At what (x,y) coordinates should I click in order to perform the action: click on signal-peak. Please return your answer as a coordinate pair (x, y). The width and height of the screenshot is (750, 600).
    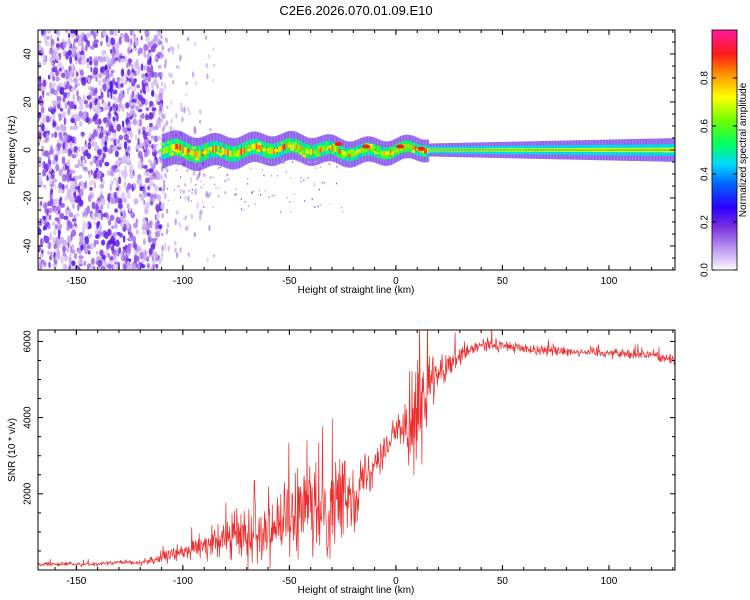
    Looking at the image, I should click on (366, 146).